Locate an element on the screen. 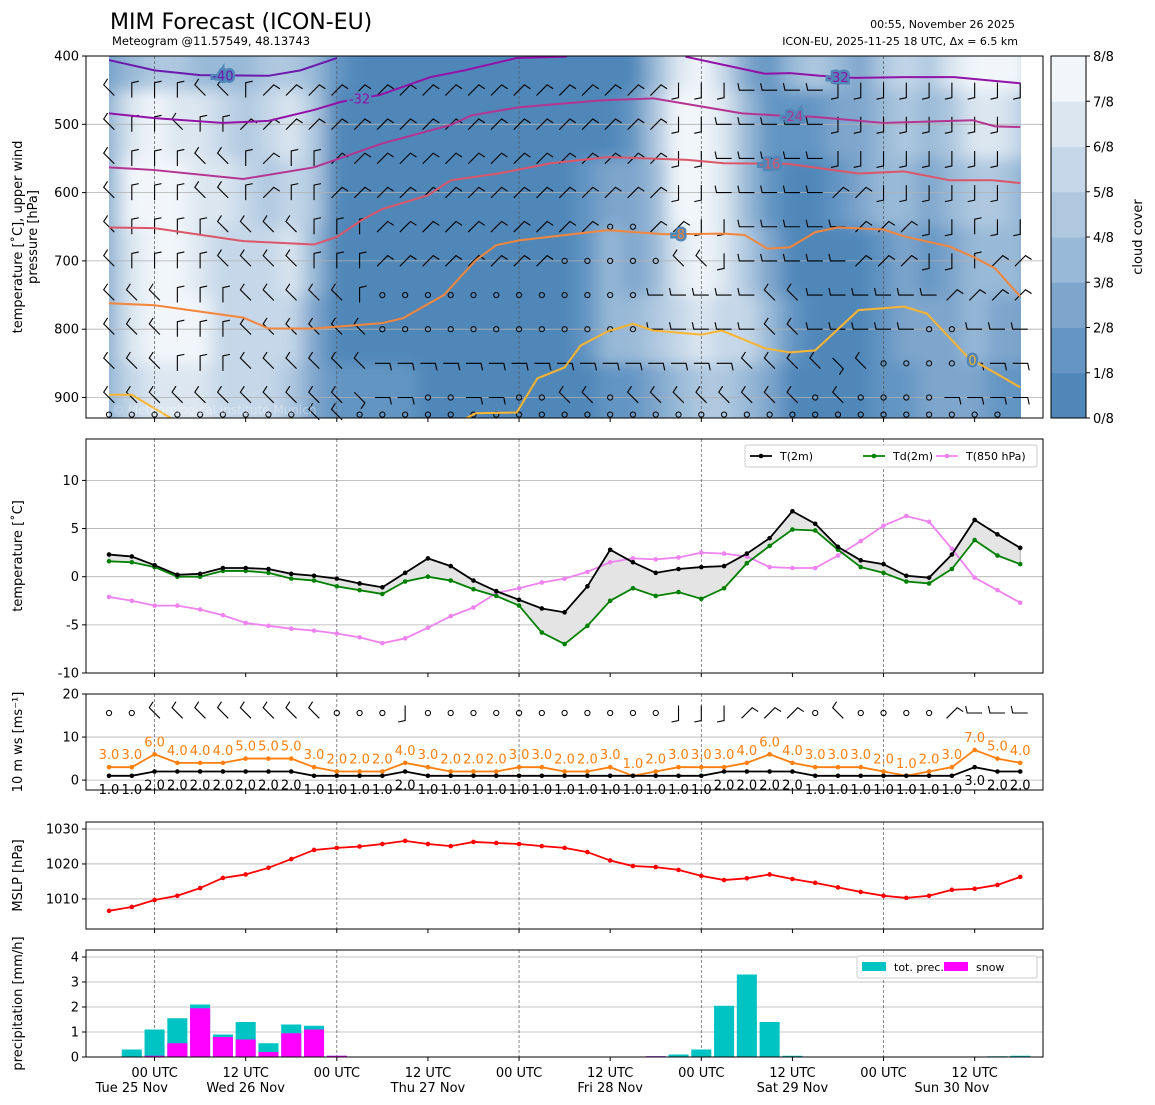 The image size is (1155, 1105). isotherm-label: -32 is located at coordinates (837, 78).